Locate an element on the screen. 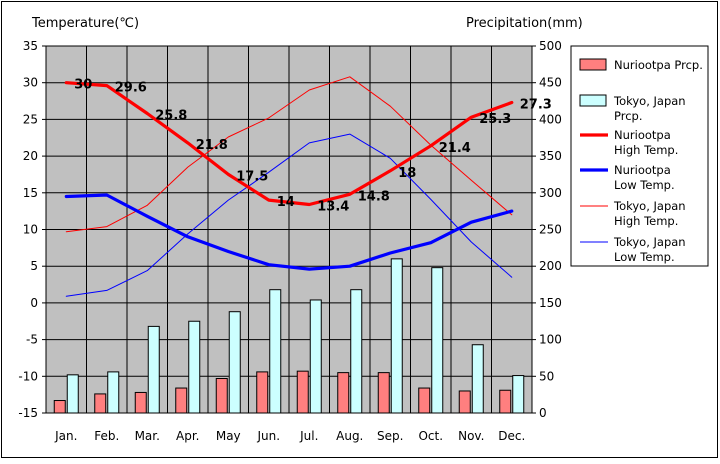  data-label: 13.4 is located at coordinates (333, 207).